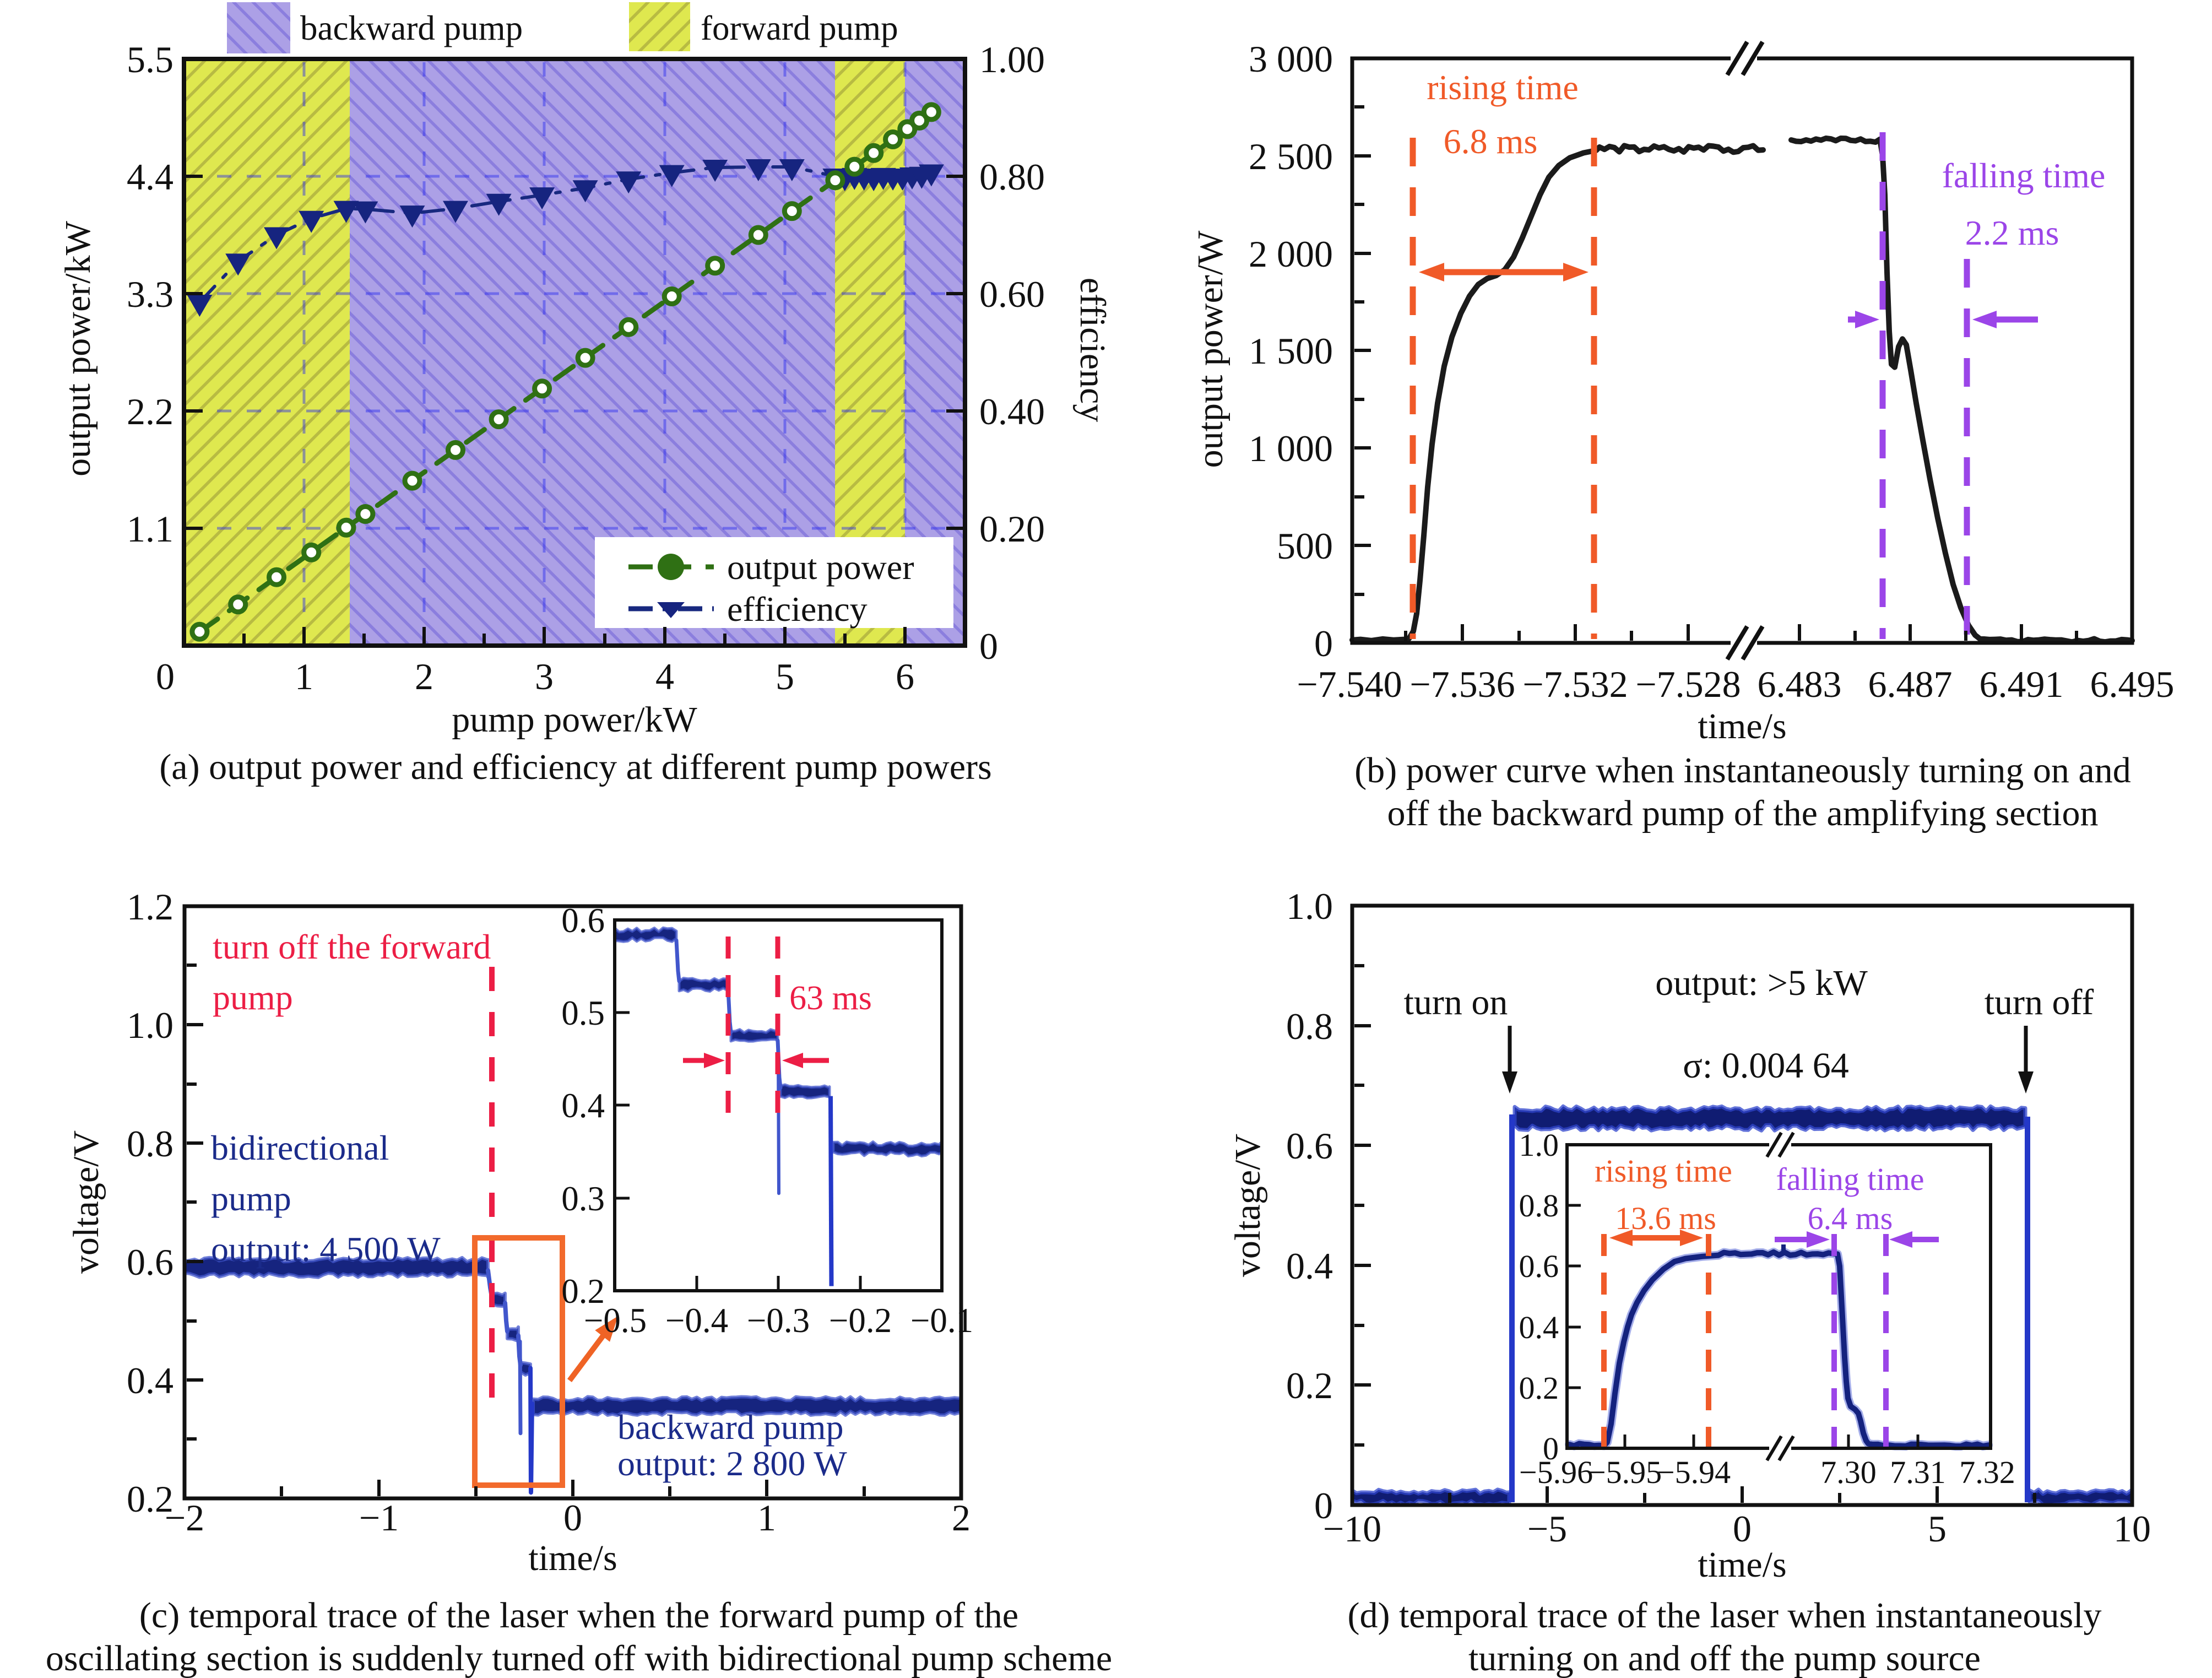 Image resolution: width=2212 pixels, height=1678 pixels. What do you see at coordinates (1918, 1472) in the screenshot?
I see `svg-text: 7.31` at bounding box center [1918, 1472].